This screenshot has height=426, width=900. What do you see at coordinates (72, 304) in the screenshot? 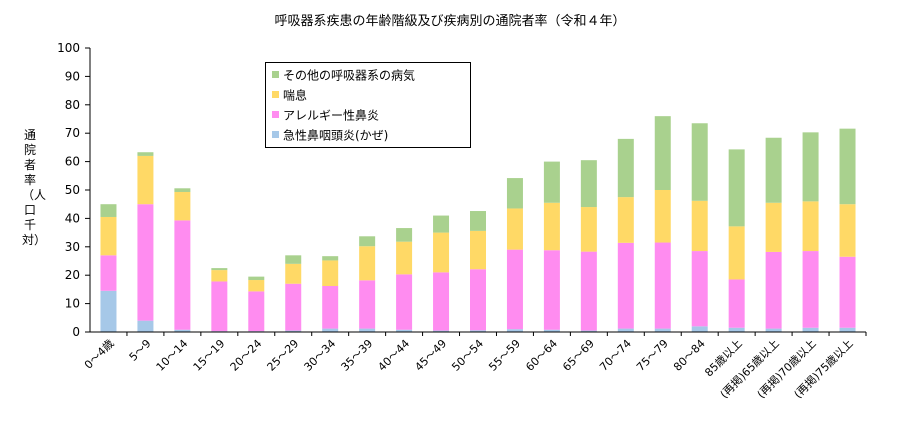
I see `y-tick-label: 10` at bounding box center [72, 304].